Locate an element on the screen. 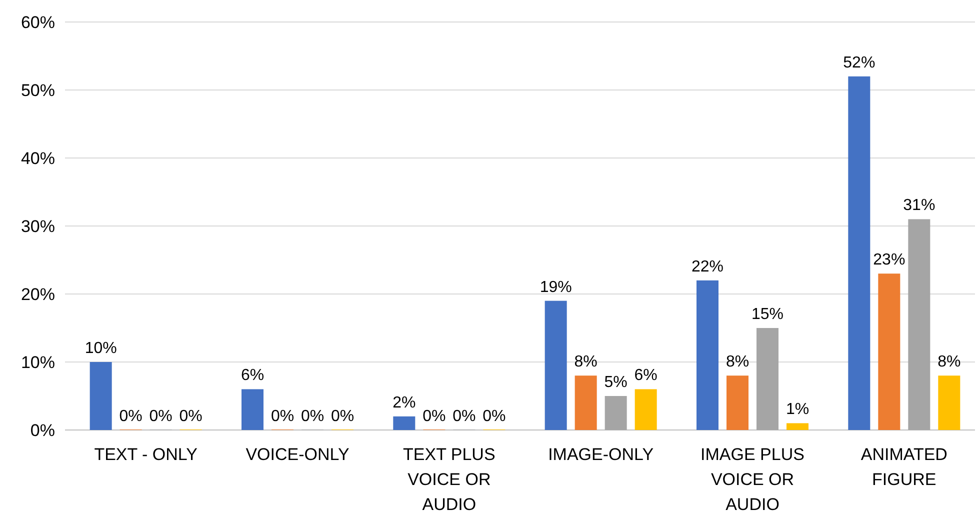 The width and height of the screenshot is (978, 528). data-label: 22% is located at coordinates (707, 267).